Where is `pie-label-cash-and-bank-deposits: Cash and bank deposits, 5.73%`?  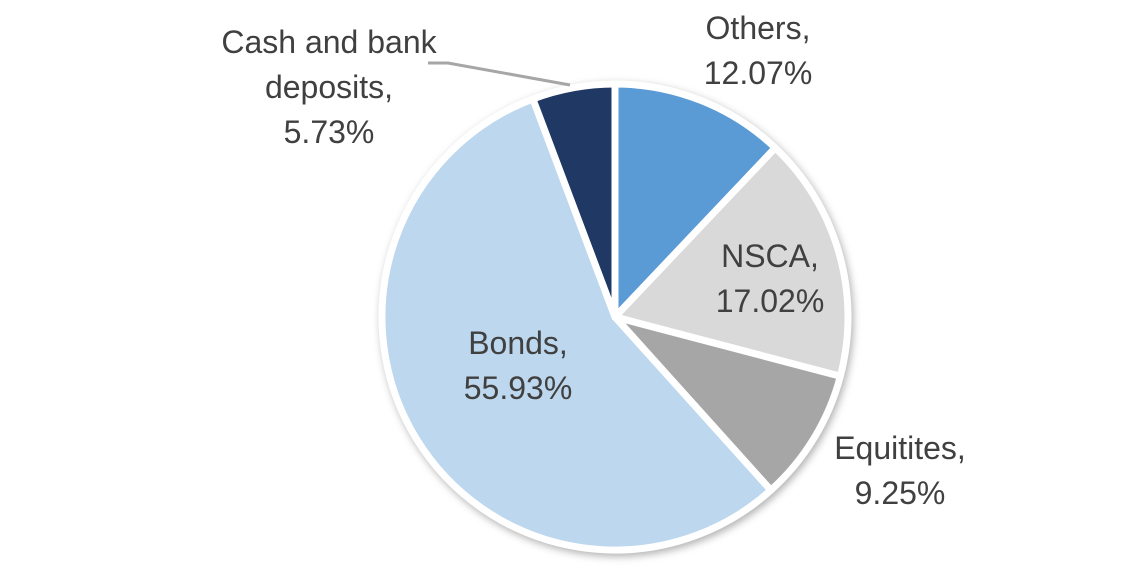
pie-label-cash-and-bank-deposits: Cash and bank deposits, 5.73% is located at coordinates (329, 87).